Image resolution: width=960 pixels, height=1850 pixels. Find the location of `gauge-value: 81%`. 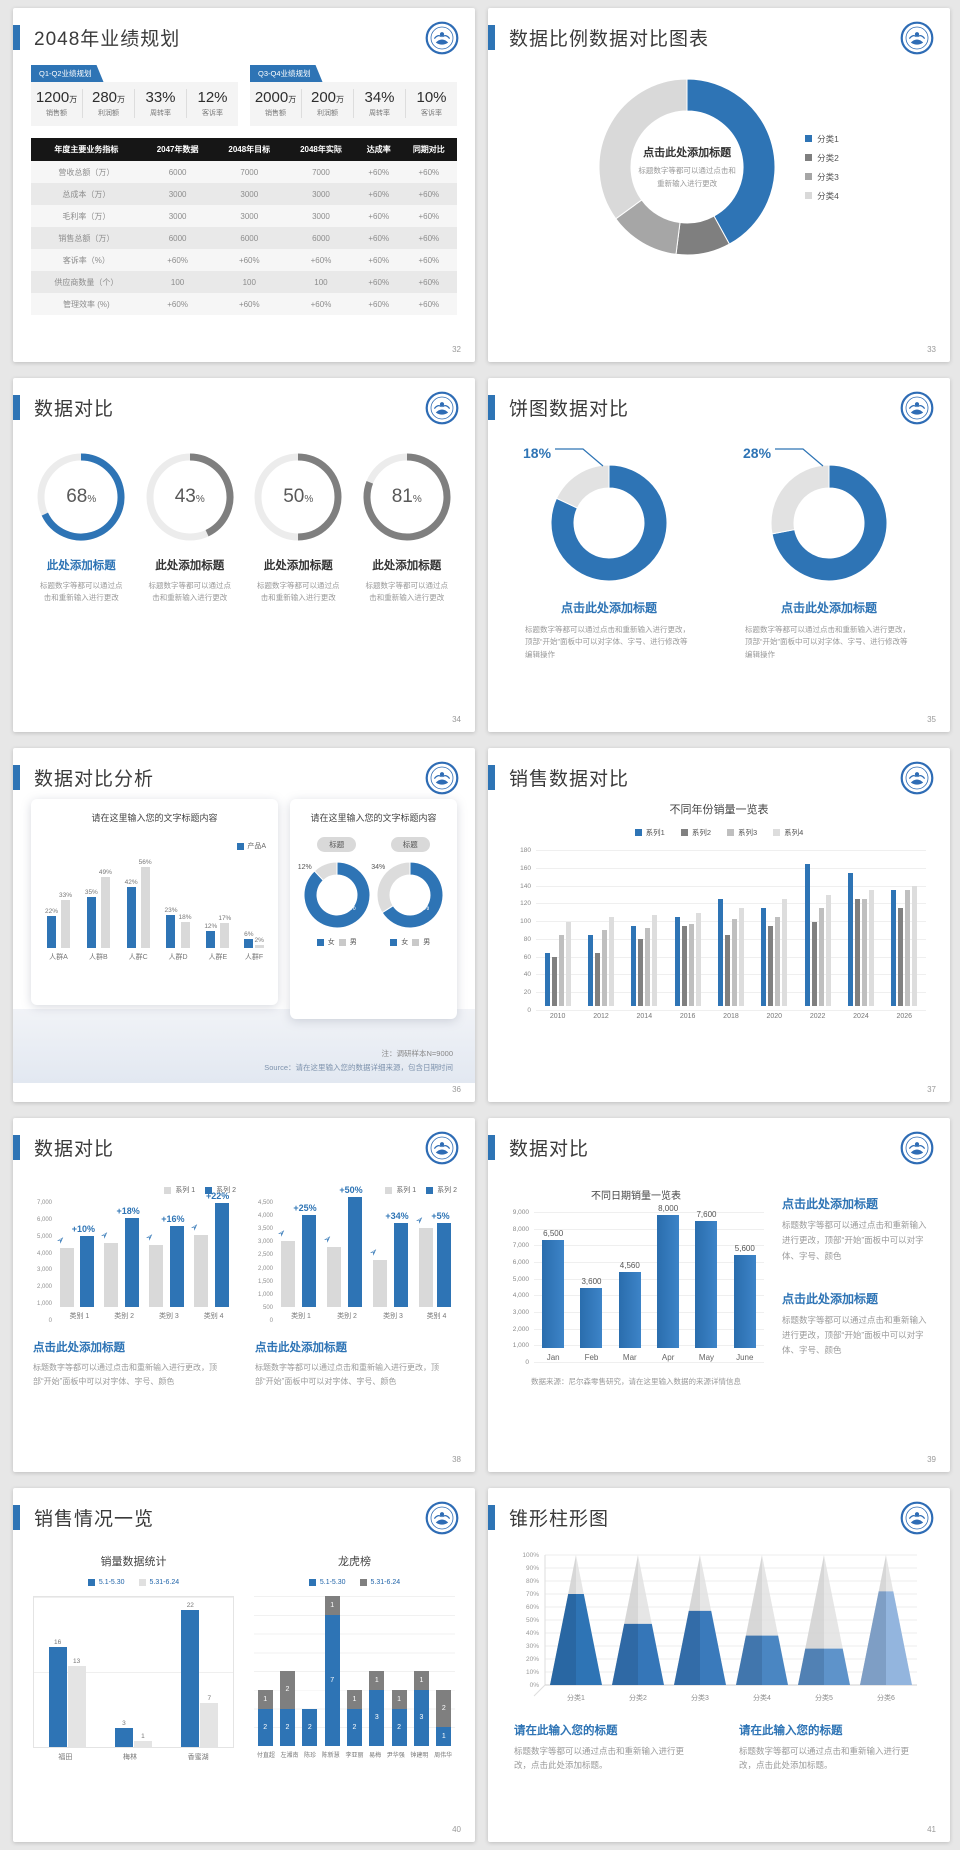

gauge-value: 81% is located at coordinates (406, 496).